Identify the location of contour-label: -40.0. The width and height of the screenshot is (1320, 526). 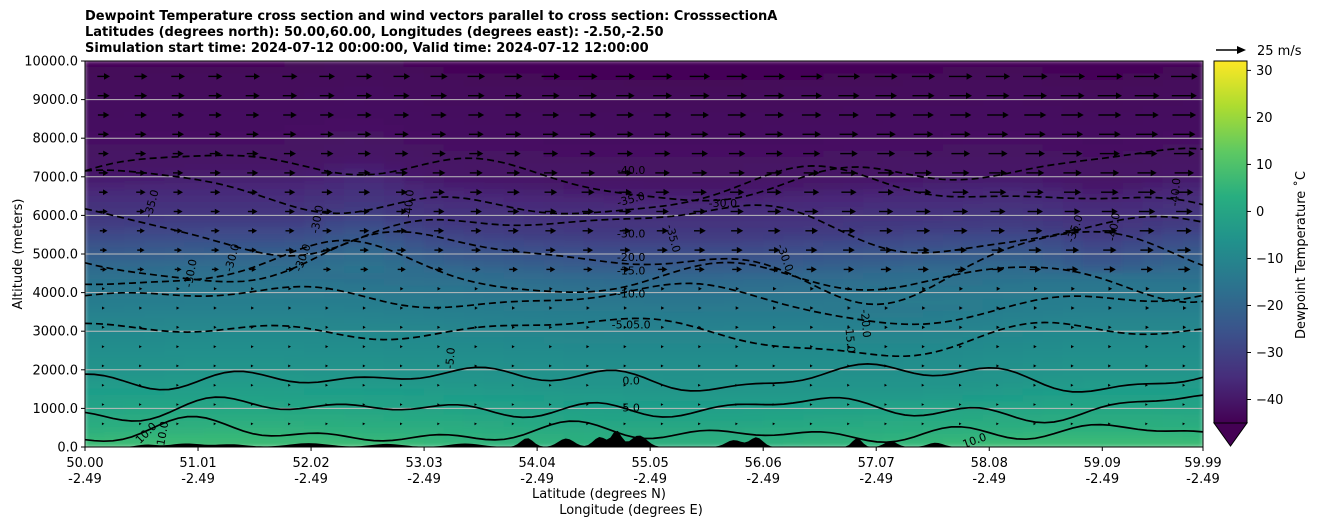
(631, 170).